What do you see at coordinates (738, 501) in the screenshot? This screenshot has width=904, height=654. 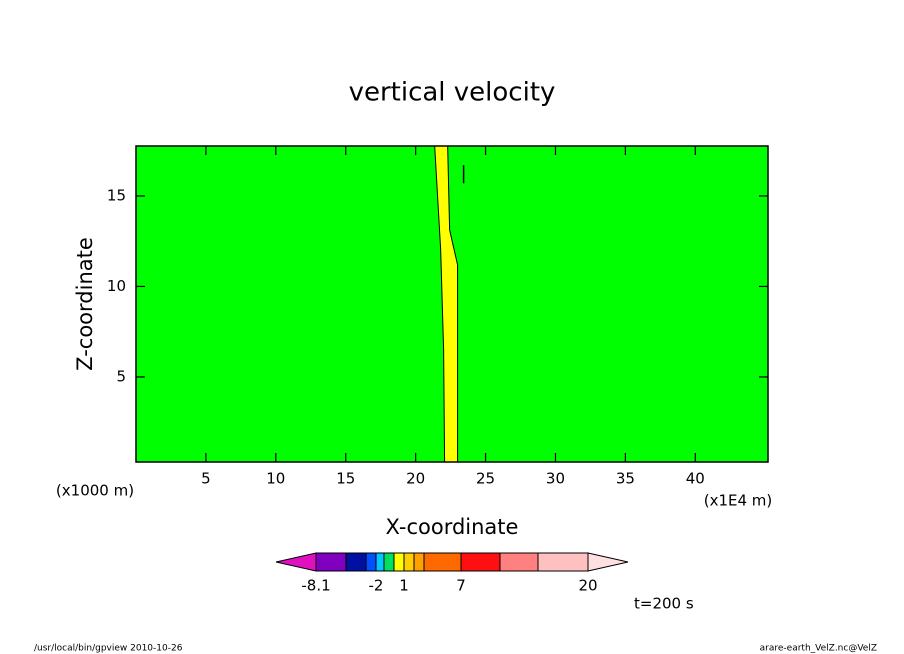 I see `x-unit: (x1E4 m)` at bounding box center [738, 501].